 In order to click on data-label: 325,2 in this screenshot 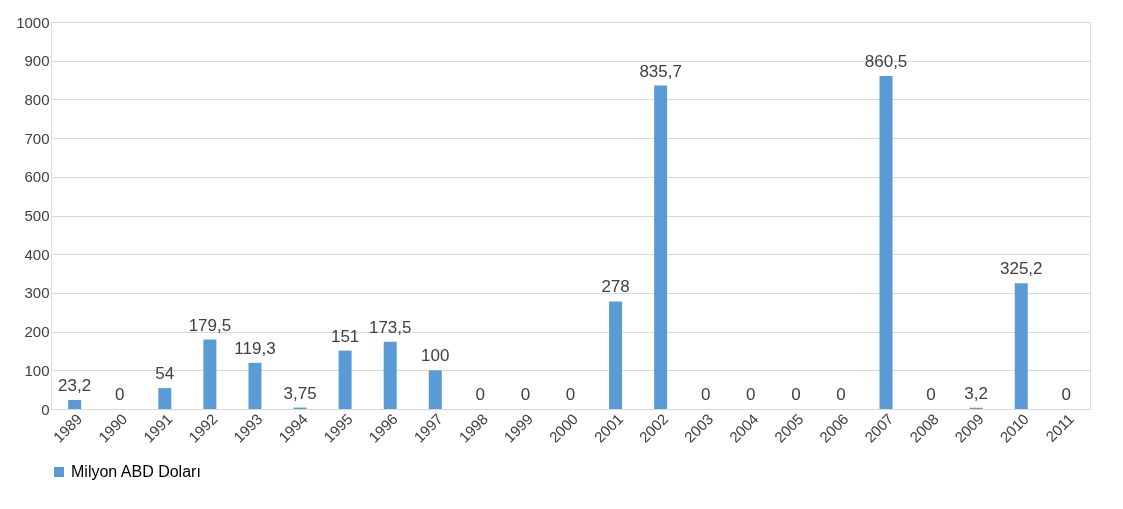, I will do `click(1021, 269)`.